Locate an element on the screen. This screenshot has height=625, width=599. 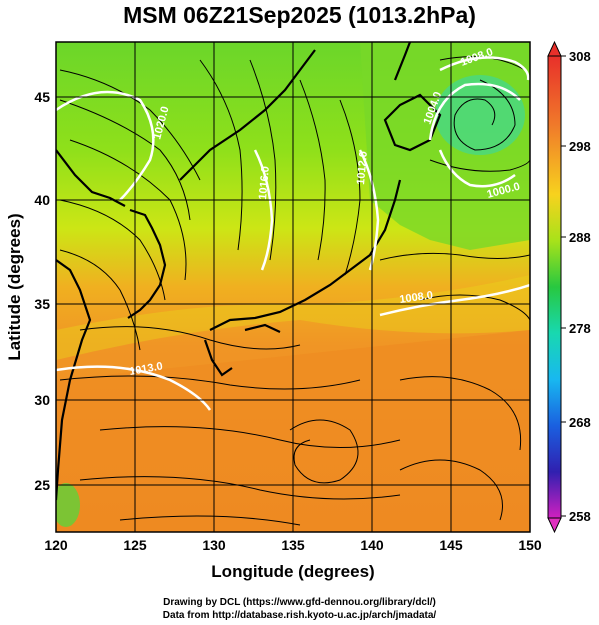
y-tick-30: 30 is located at coordinates (42, 400).